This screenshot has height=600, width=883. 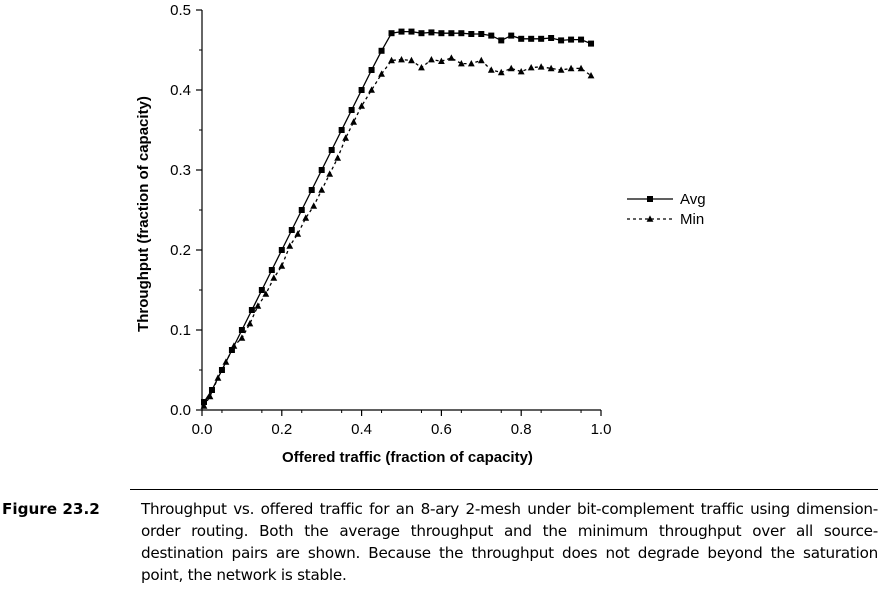 What do you see at coordinates (521, 429) in the screenshot?
I see `x-tick-label: 0.8` at bounding box center [521, 429].